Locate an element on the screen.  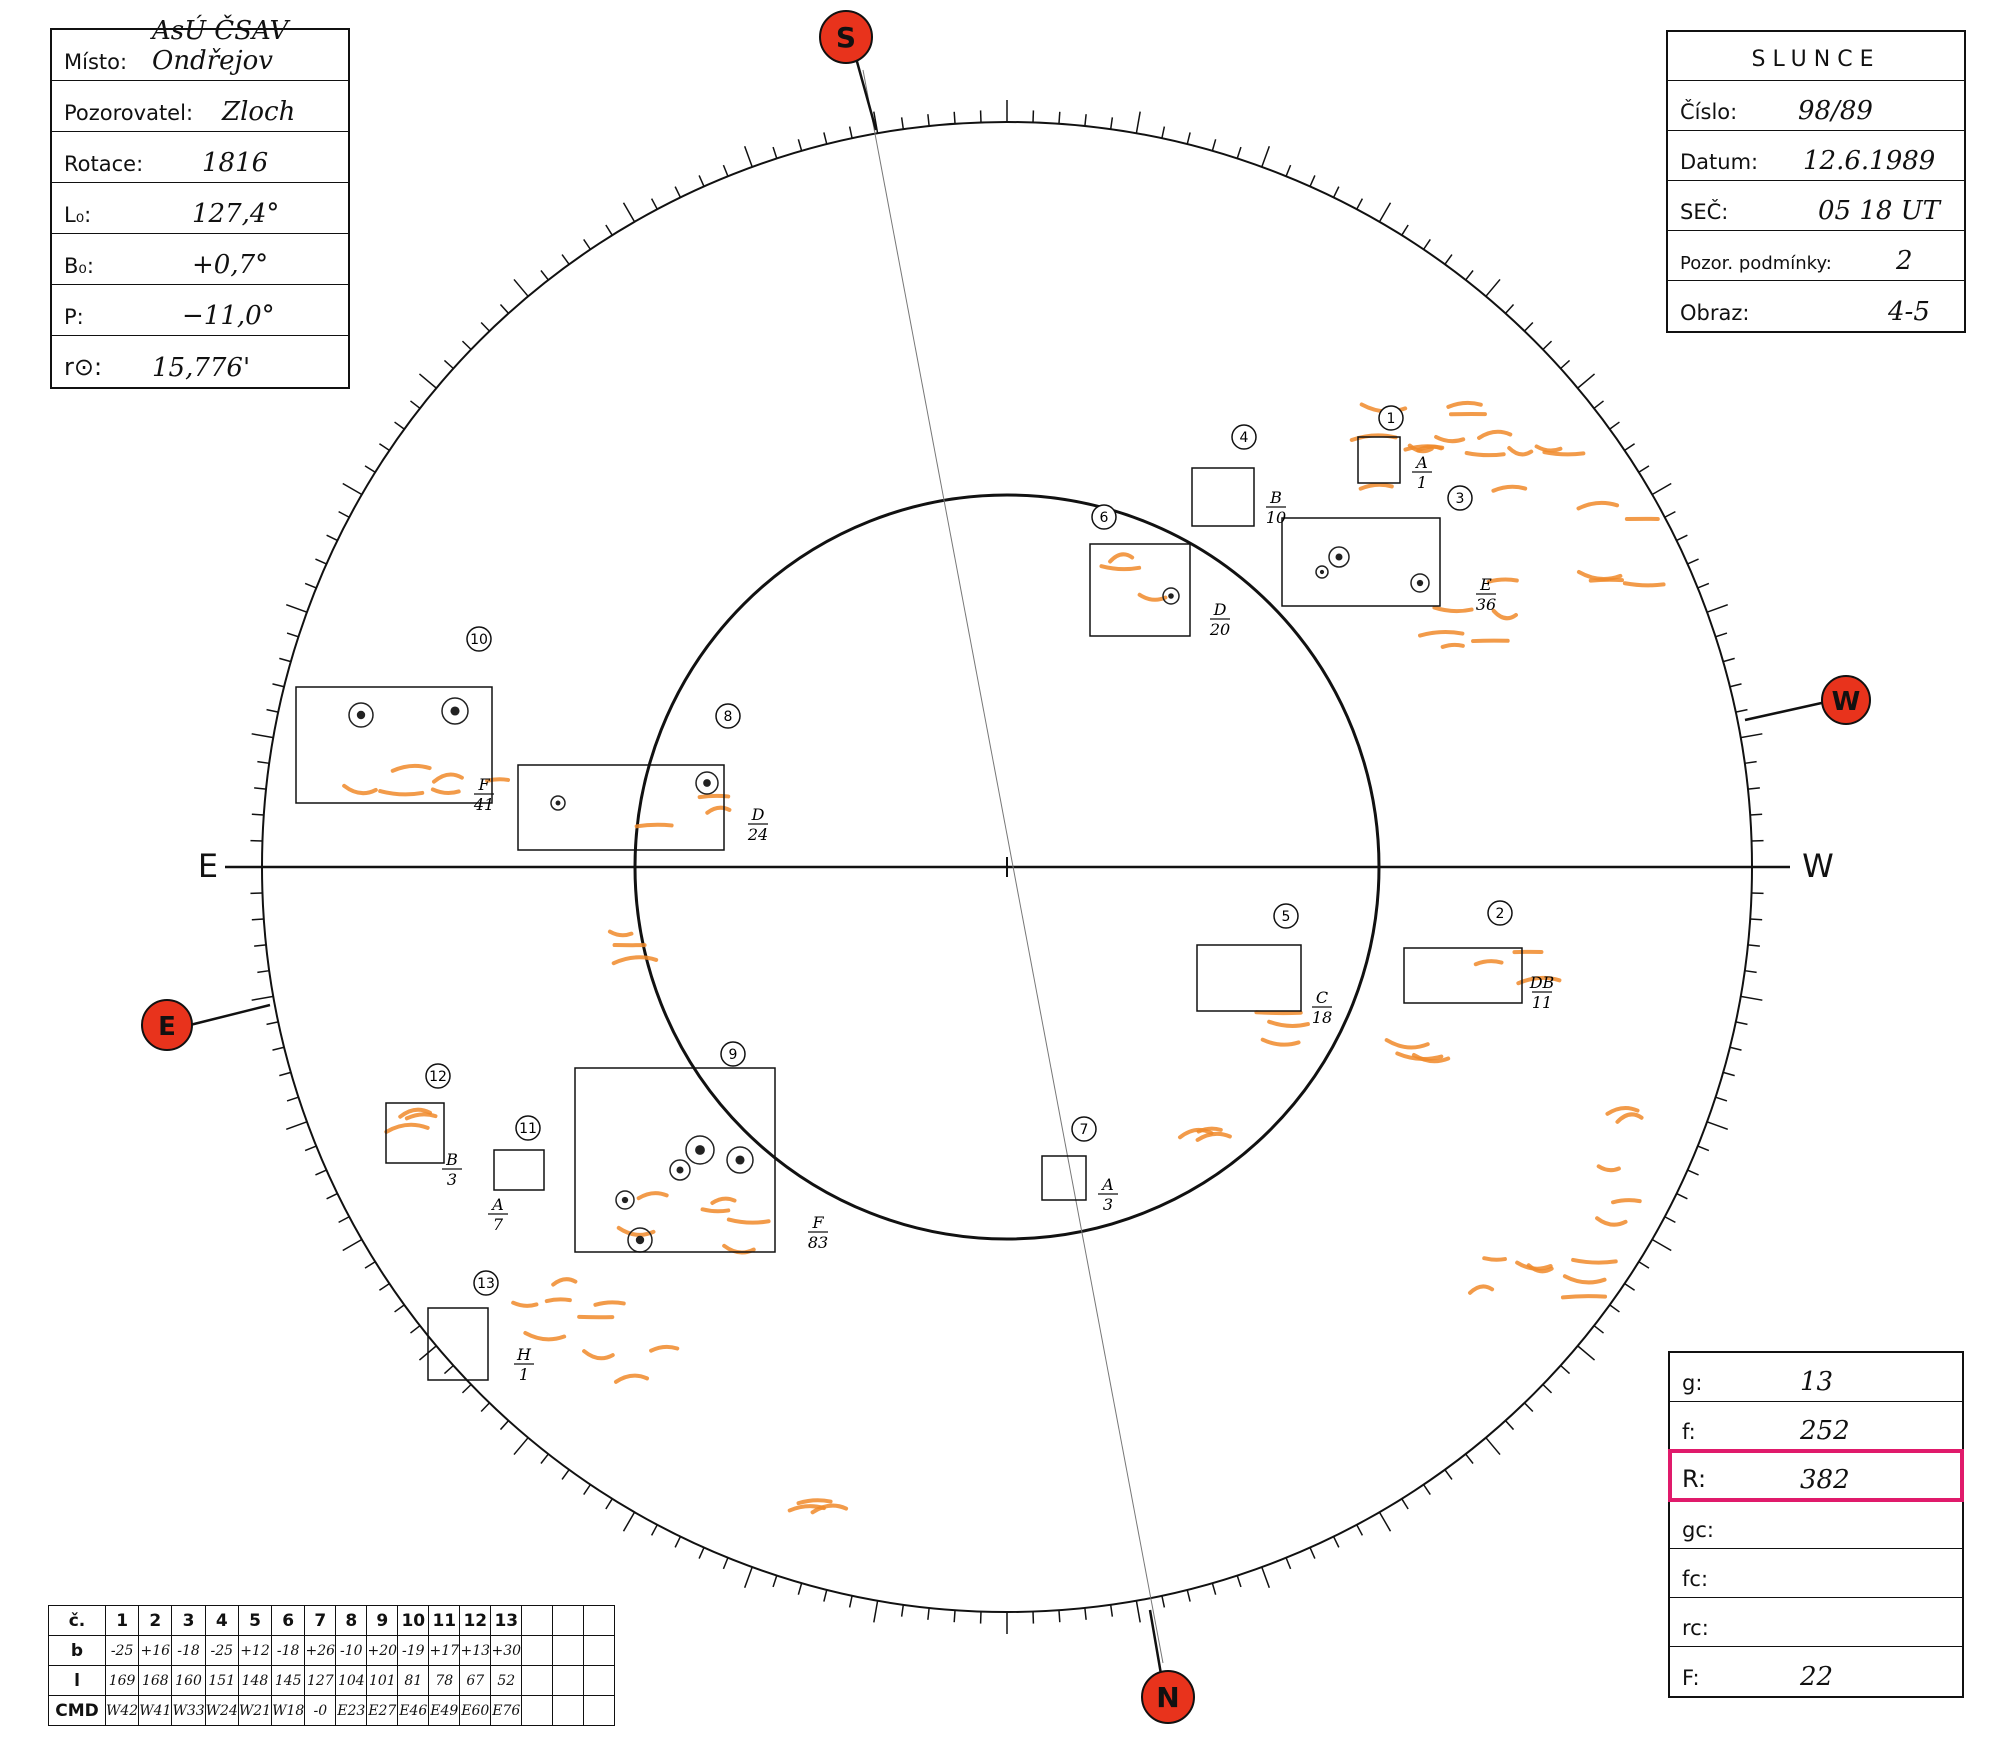
row-rc: rc: is located at coordinates (1816, 1622).